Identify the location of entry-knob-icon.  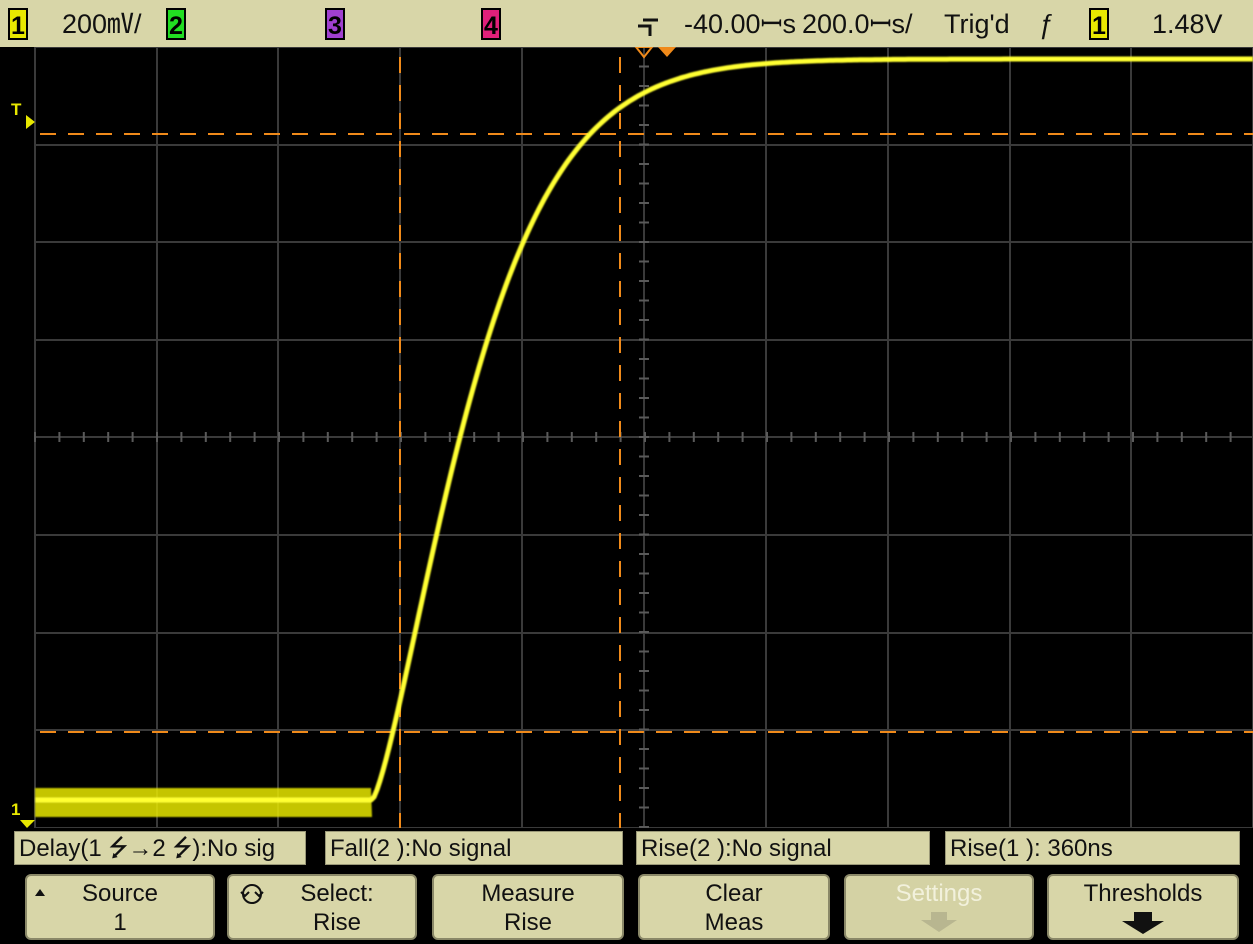
(252, 894).